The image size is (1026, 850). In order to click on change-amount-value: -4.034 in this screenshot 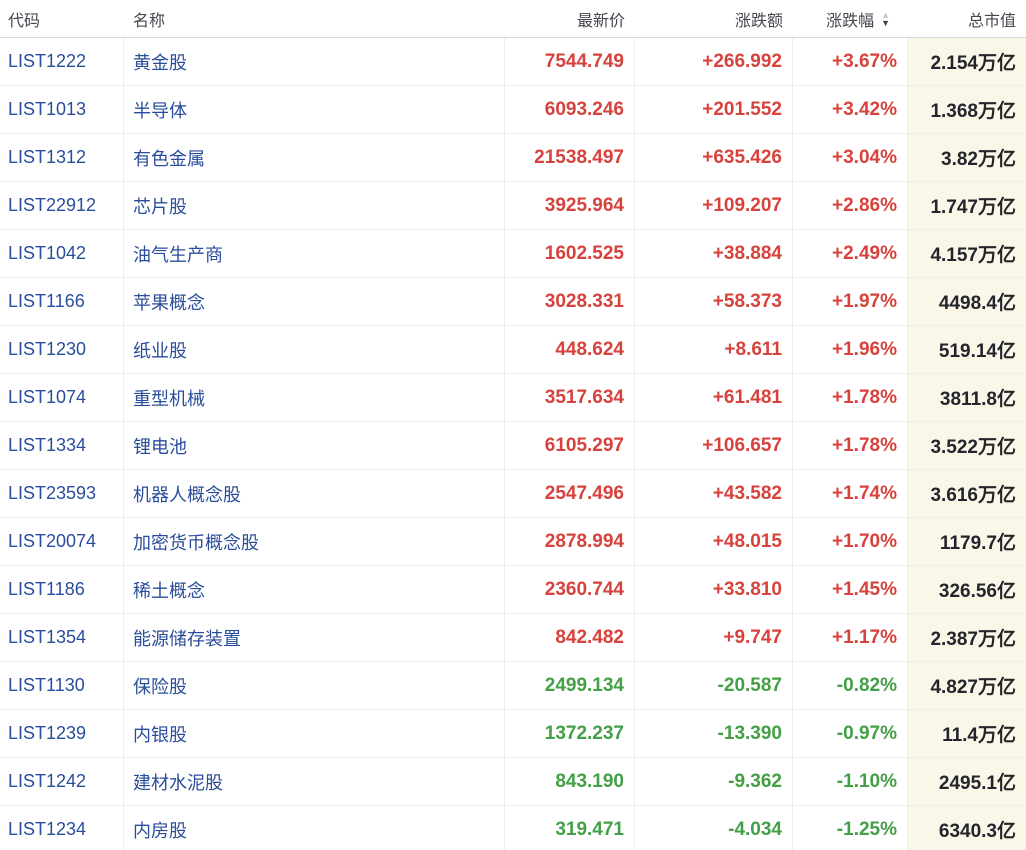, I will do `click(714, 828)`.